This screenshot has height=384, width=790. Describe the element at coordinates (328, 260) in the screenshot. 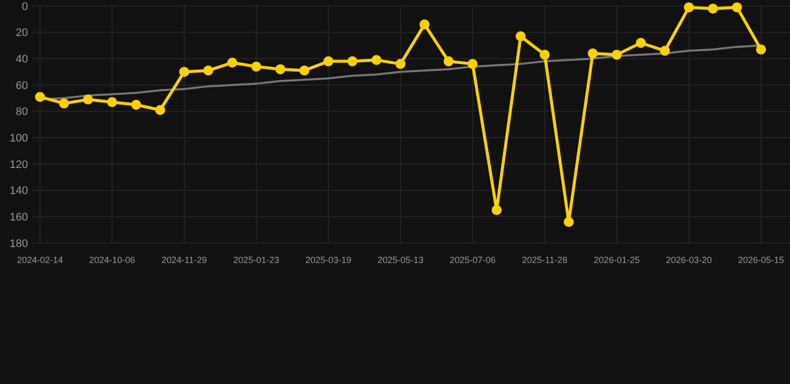

I see `x-tick-label: 2025-03-19` at that location.